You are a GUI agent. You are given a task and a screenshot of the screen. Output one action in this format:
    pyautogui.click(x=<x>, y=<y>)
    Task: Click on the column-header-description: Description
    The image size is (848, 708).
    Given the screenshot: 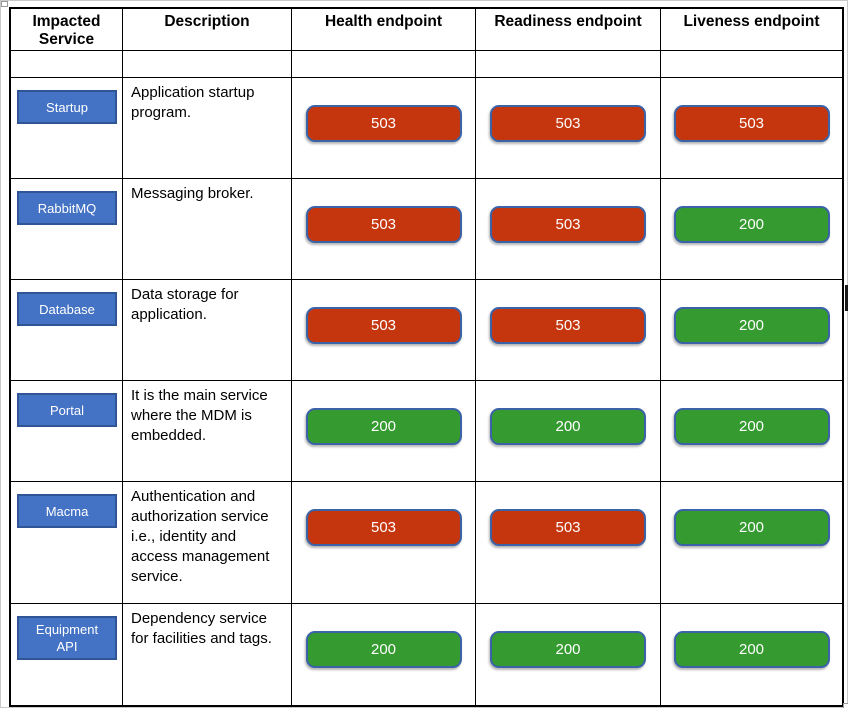 What is the action you would take?
    pyautogui.click(x=207, y=29)
    